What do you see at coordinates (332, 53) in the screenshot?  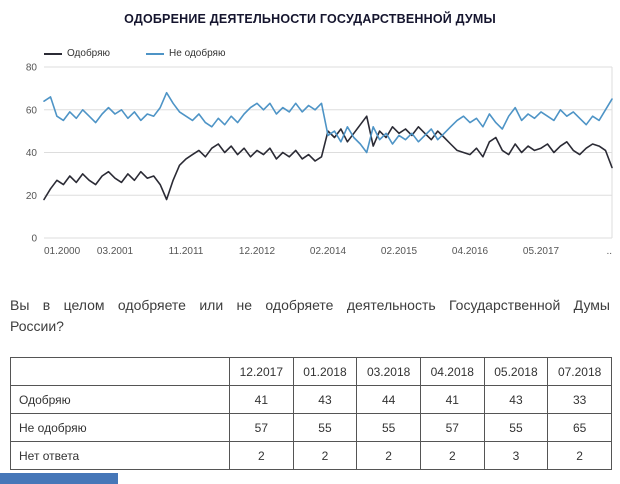 I see `chart-legend: Одобряю Не одобряю` at bounding box center [332, 53].